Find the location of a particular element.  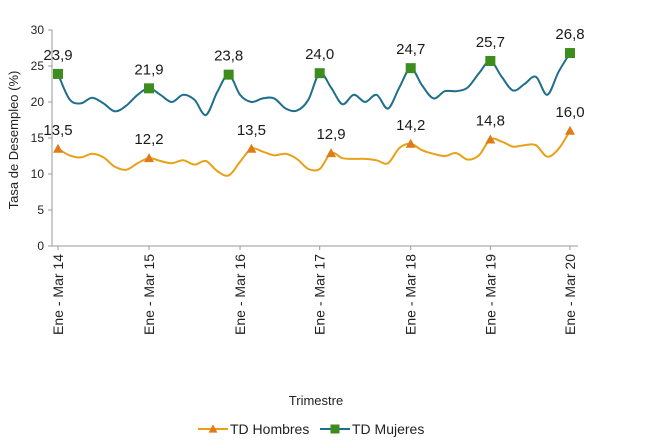

y-tick-label: 0 is located at coordinates (40, 246).